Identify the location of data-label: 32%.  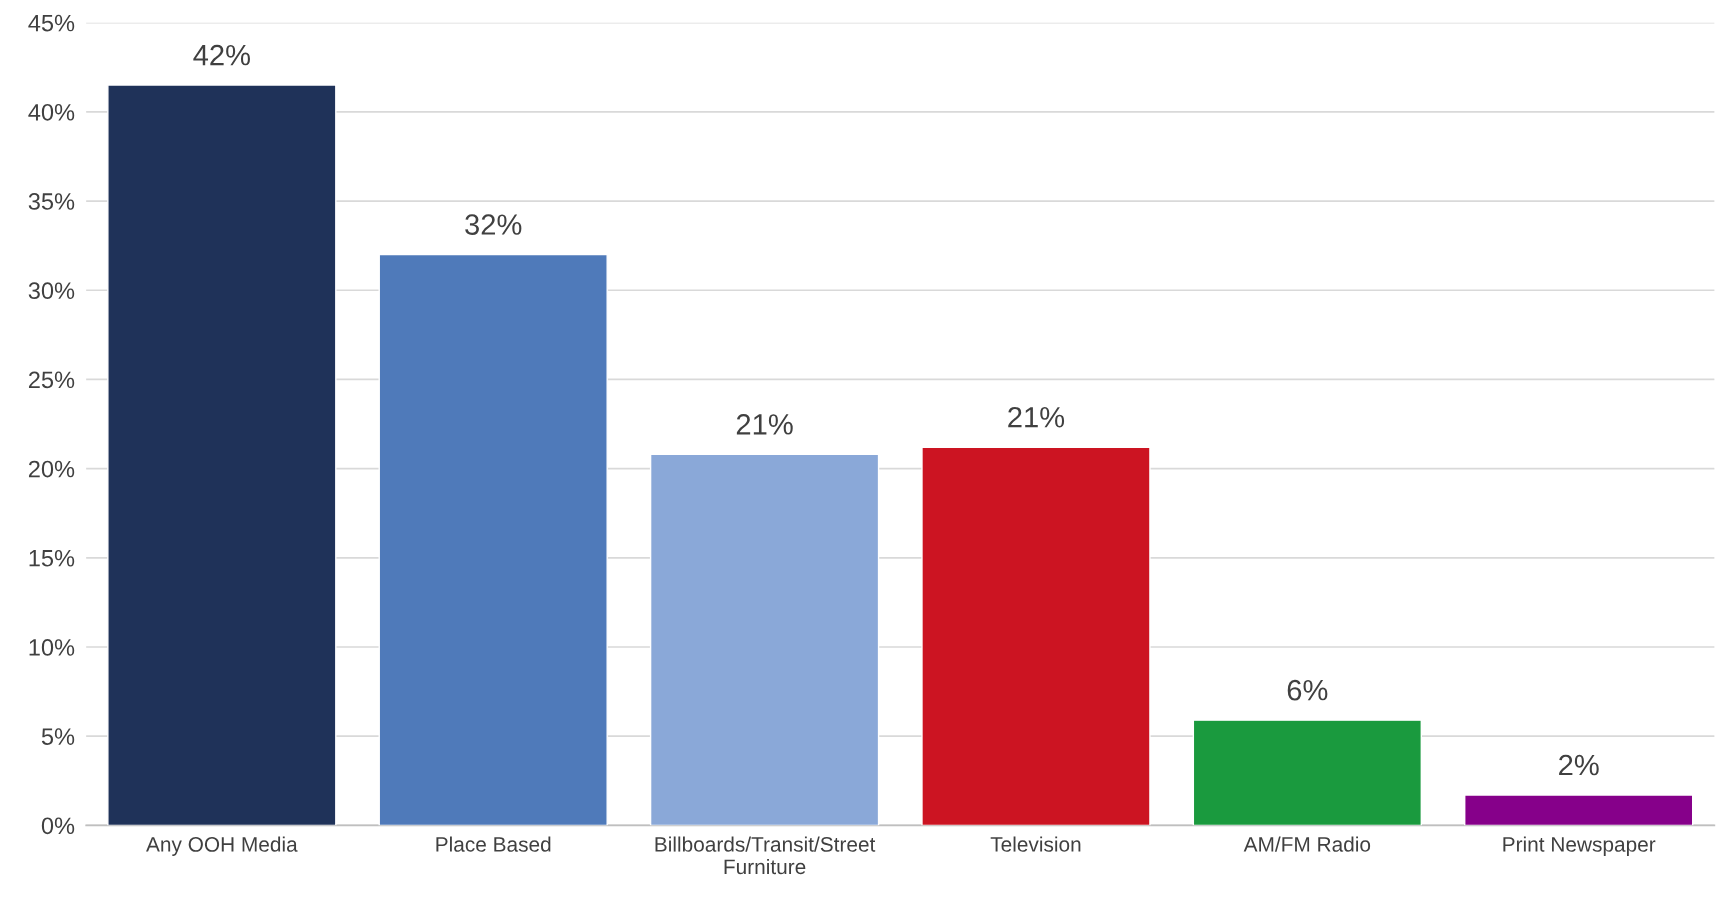
(493, 224).